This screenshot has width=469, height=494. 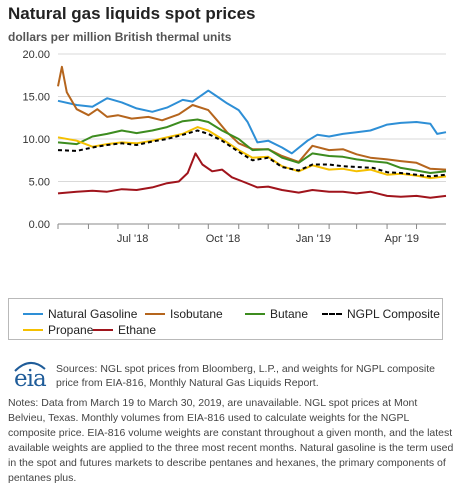 I want to click on x-tick-label: Oct '18, so click(x=223, y=239).